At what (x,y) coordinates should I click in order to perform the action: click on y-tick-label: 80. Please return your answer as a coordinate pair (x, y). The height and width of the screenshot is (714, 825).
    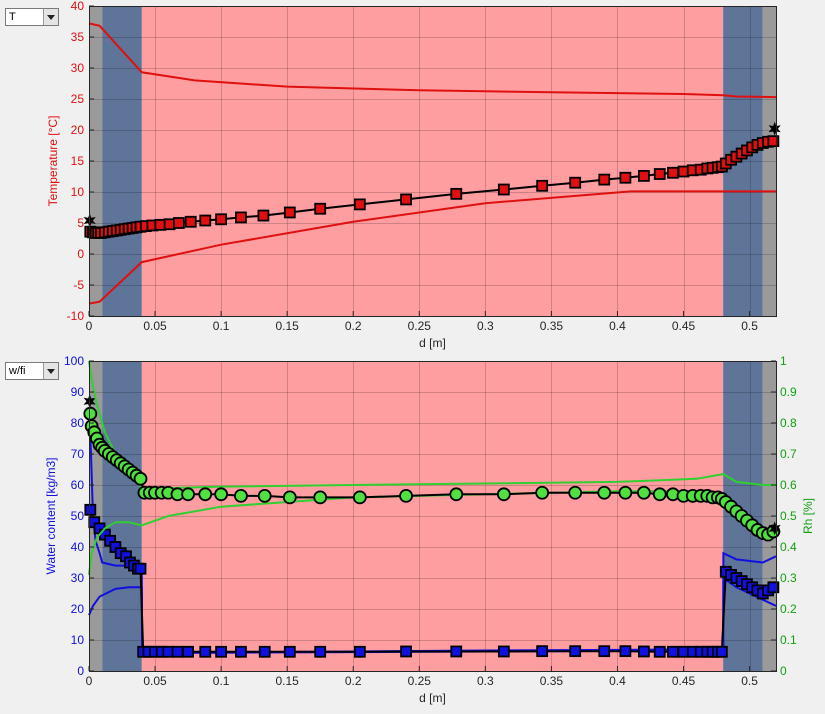
    Looking at the image, I should click on (78, 423).